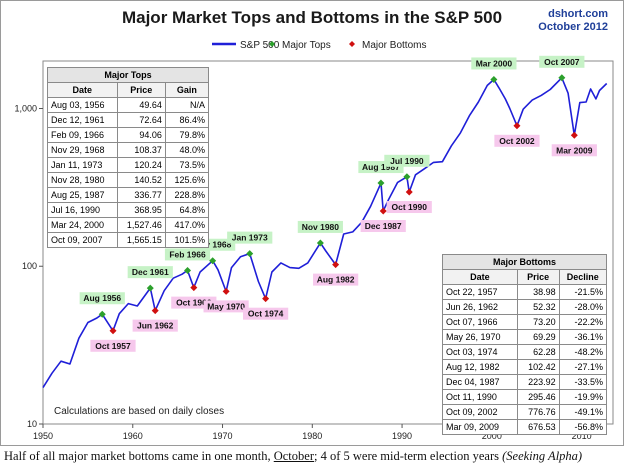 The image size is (624, 472). I want to click on bottom-label: Oct 1974, so click(266, 314).